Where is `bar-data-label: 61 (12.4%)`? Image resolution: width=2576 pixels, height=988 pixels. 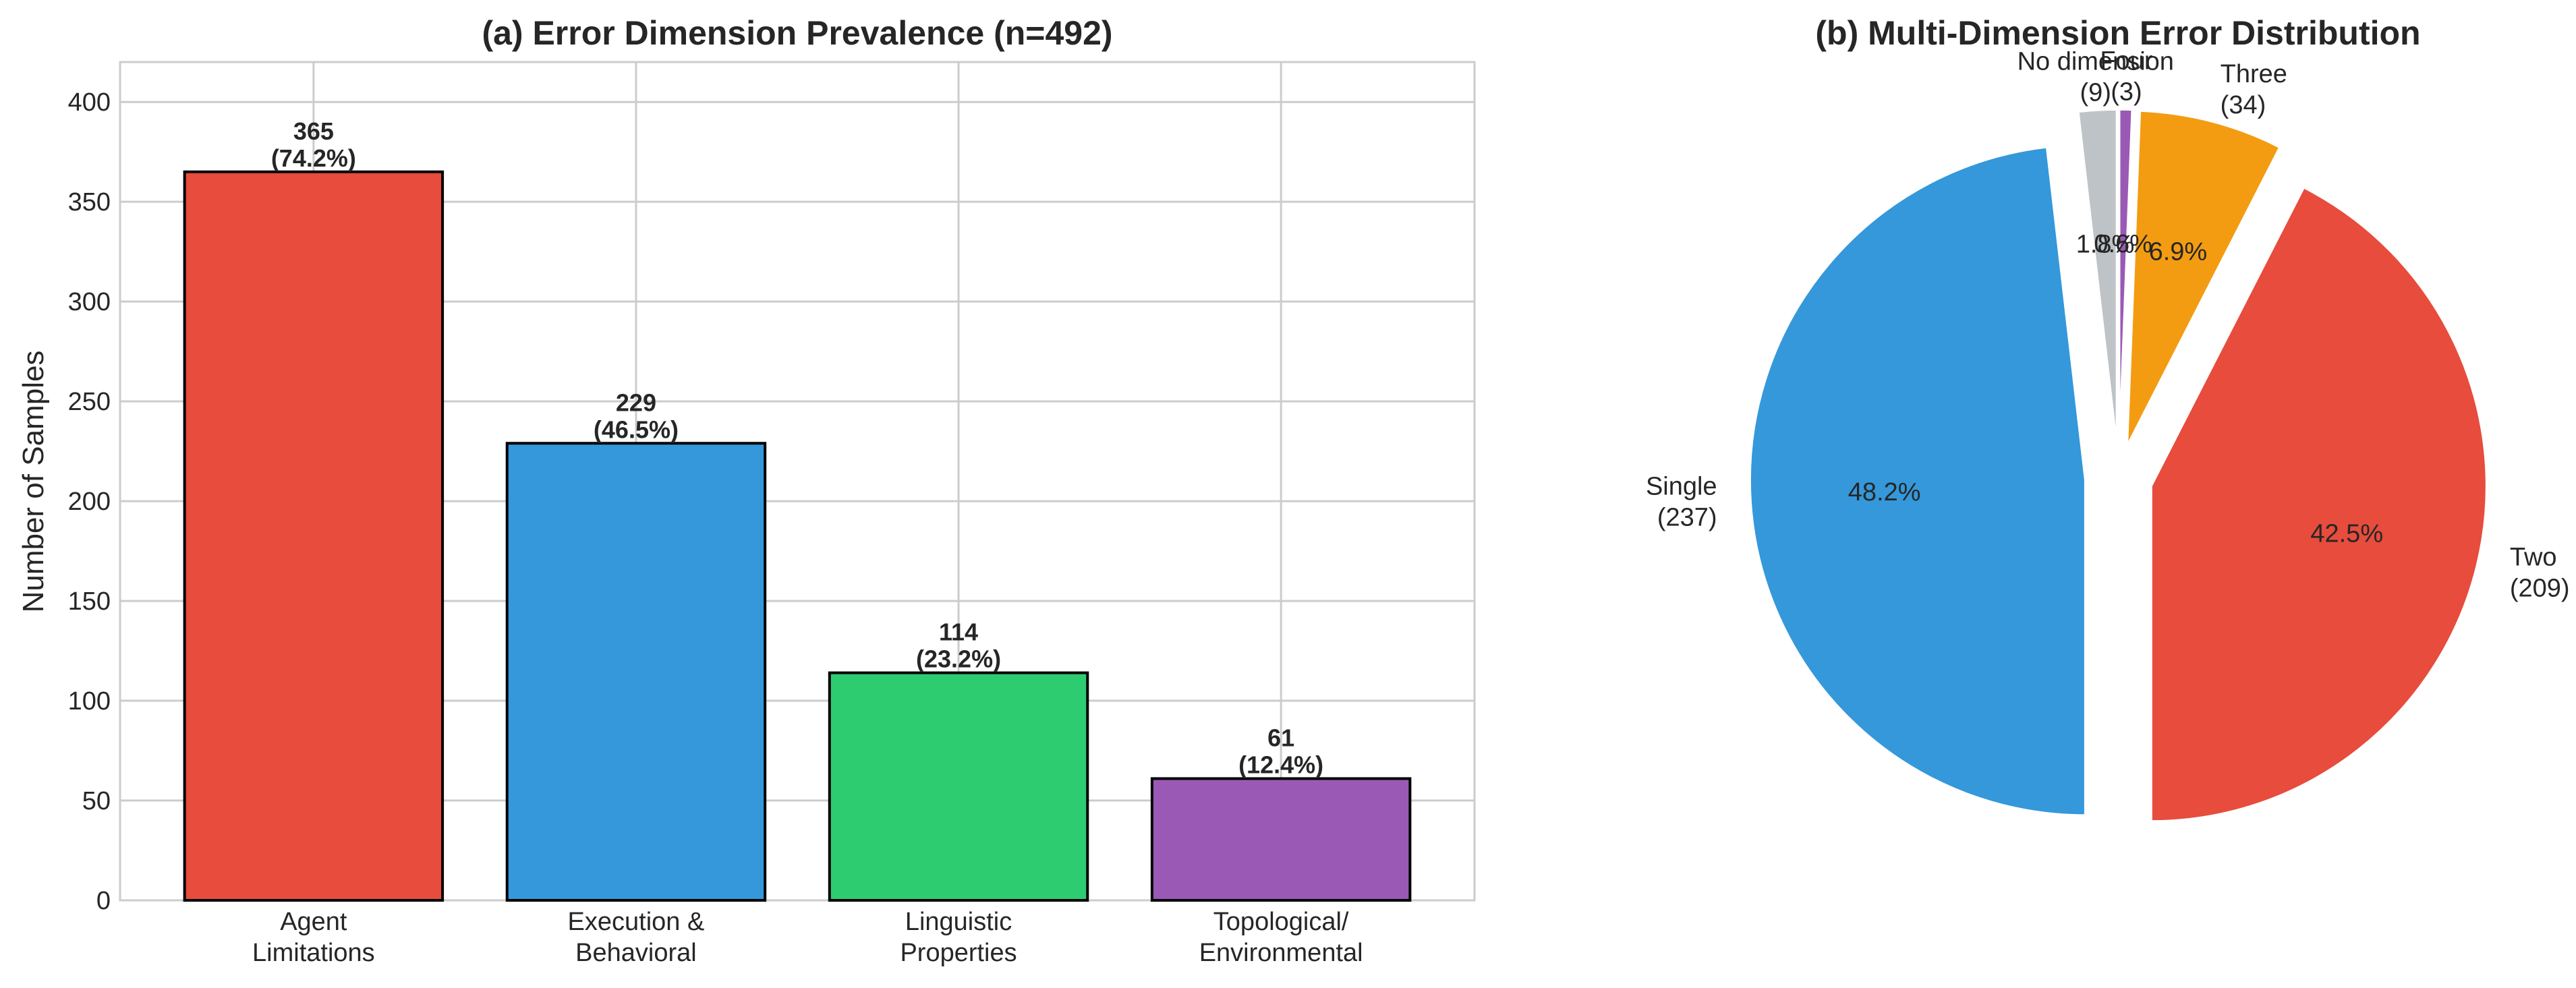 bar-data-label: 61 (12.4%) is located at coordinates (1280, 751).